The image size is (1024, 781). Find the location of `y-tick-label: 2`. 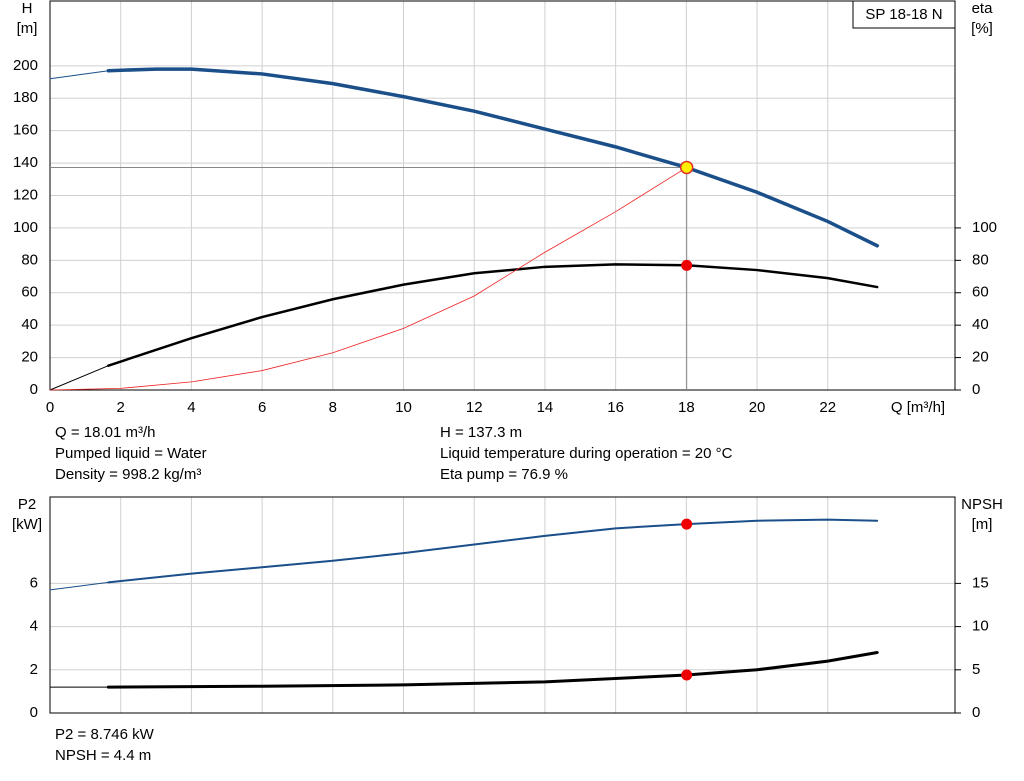

y-tick-label: 2 is located at coordinates (34, 669).